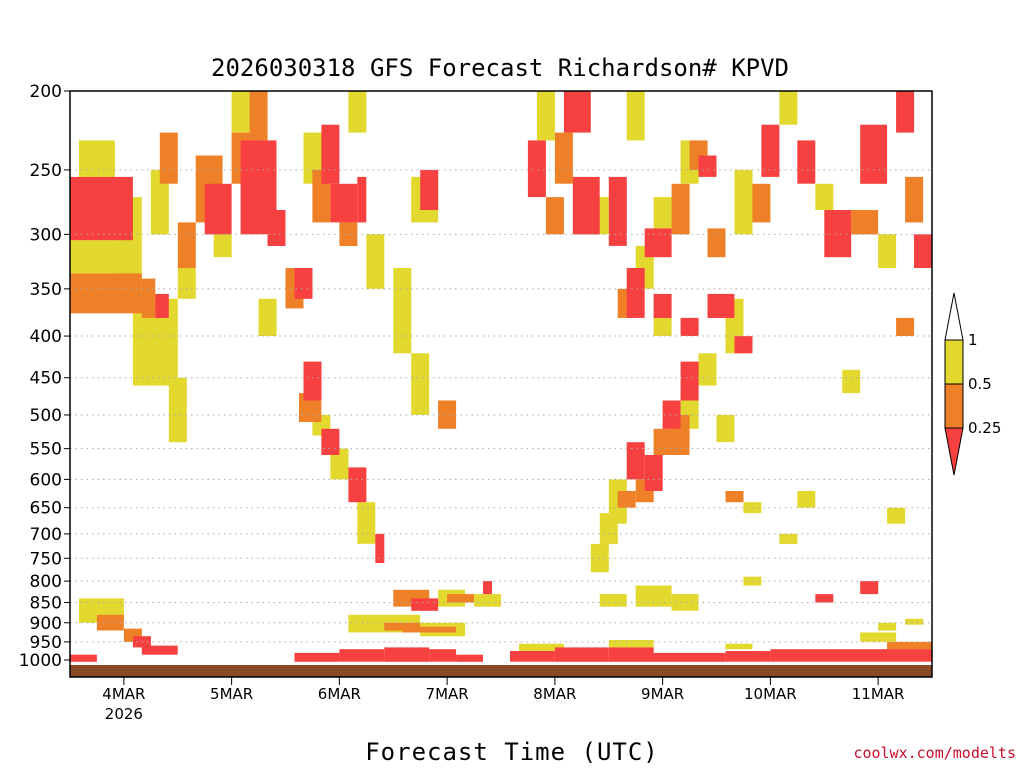  I want to click on y-tick-label-800: 800, so click(46, 582).